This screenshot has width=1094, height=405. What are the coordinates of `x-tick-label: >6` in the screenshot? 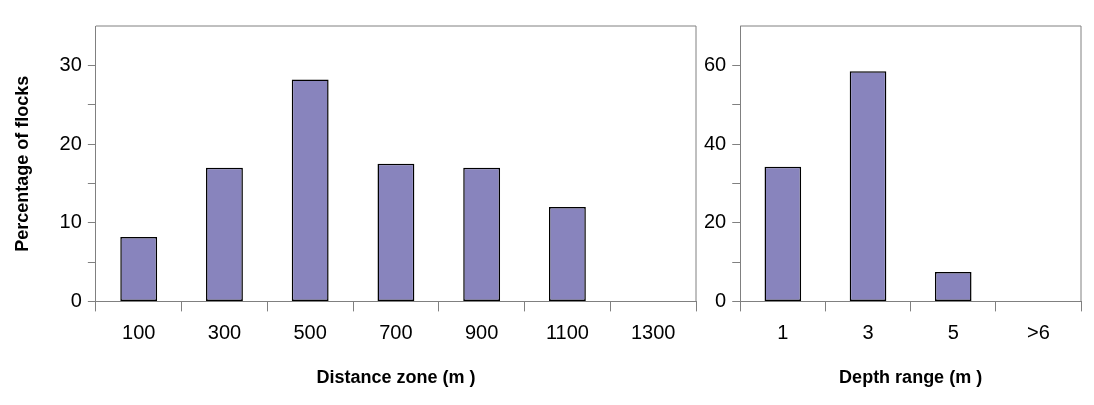 It's located at (1038, 331).